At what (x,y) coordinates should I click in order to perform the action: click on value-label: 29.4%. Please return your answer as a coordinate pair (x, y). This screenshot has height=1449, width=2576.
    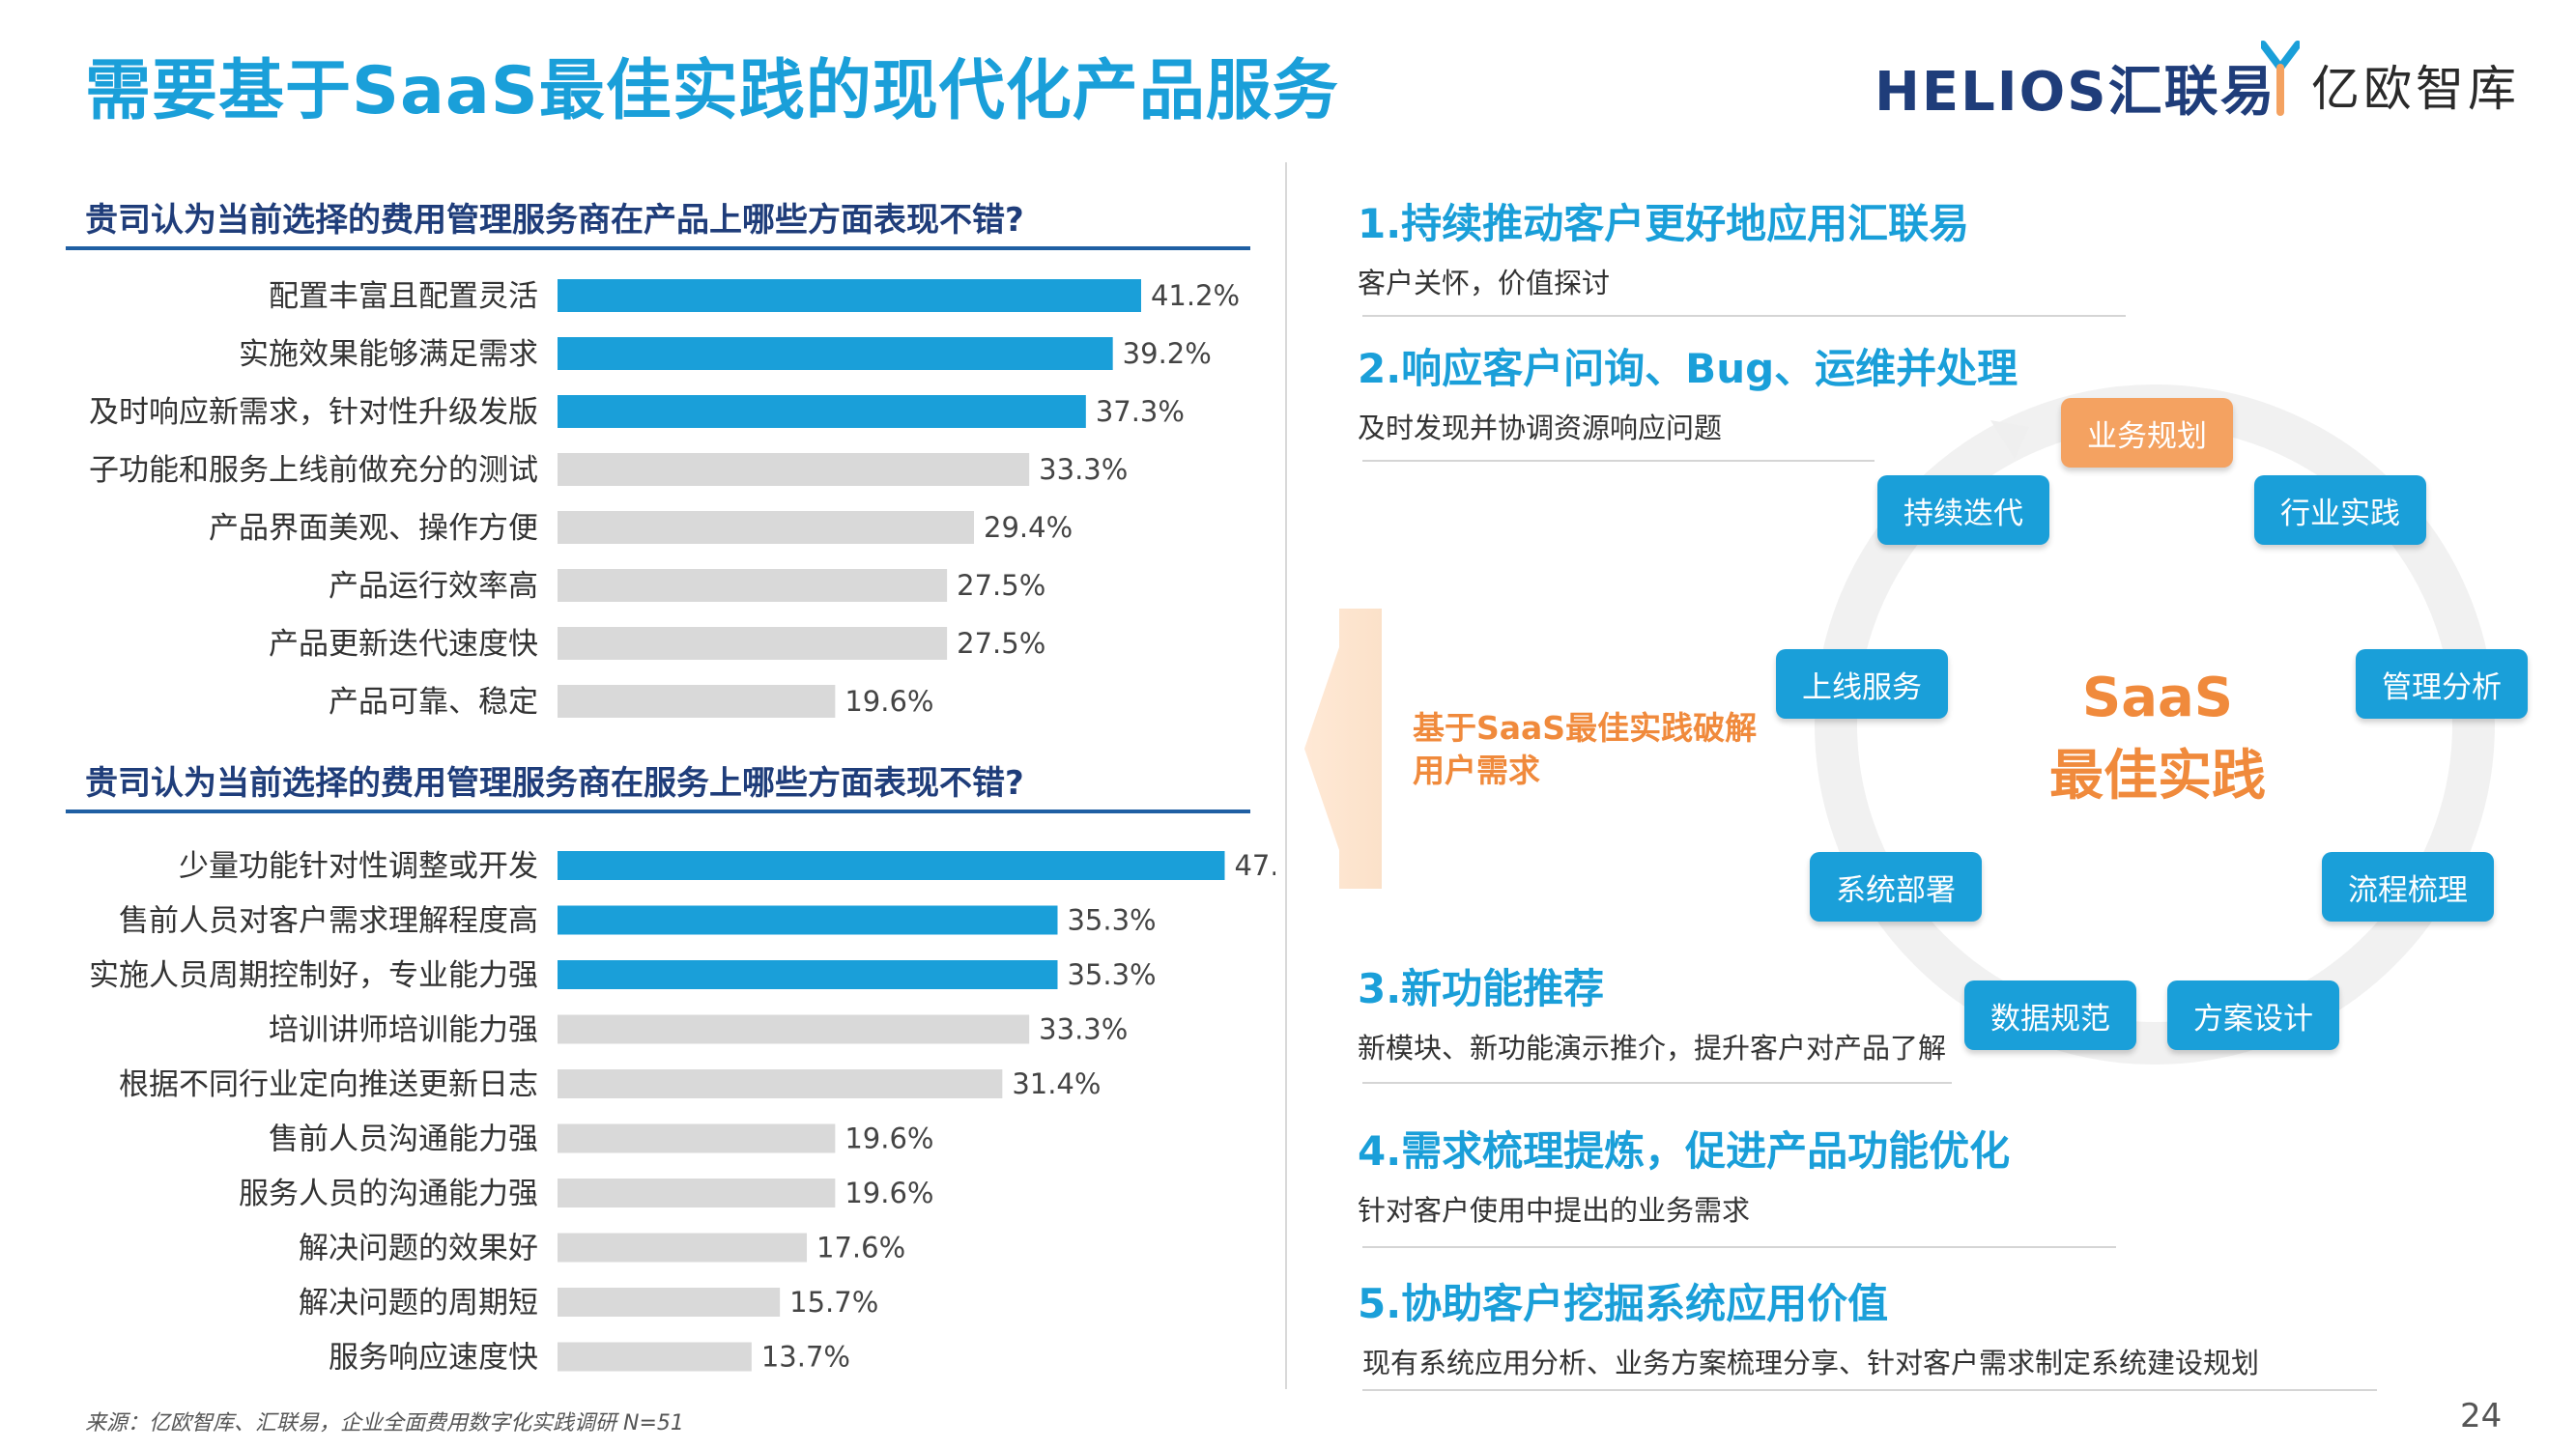
    Looking at the image, I should click on (1028, 527).